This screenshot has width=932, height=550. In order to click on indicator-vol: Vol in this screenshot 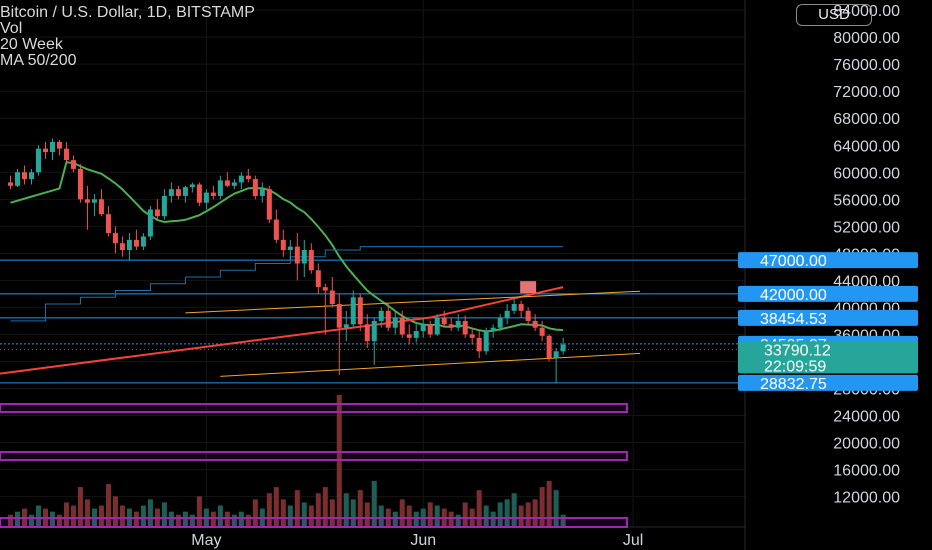, I will do `click(11, 28)`.